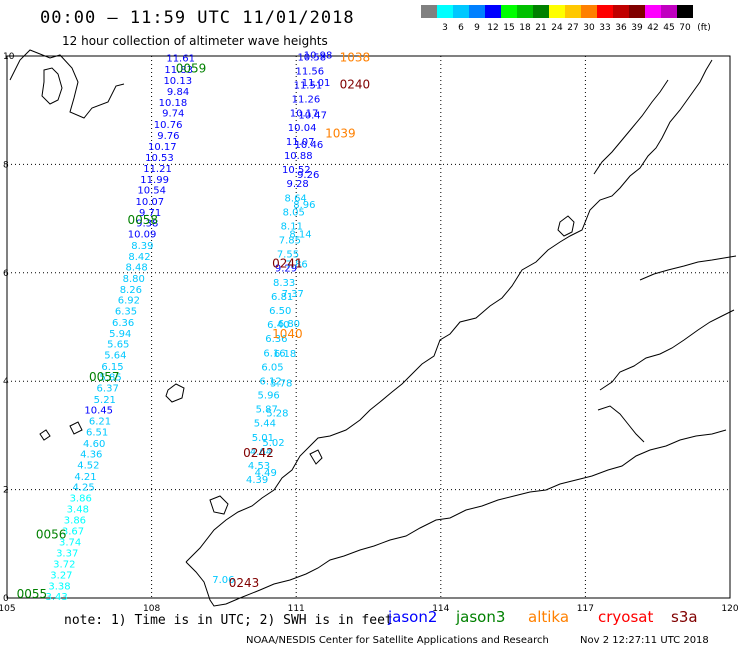 This screenshot has width=740, height=650. I want to click on coastline-vietnam-south, so click(67, 84).